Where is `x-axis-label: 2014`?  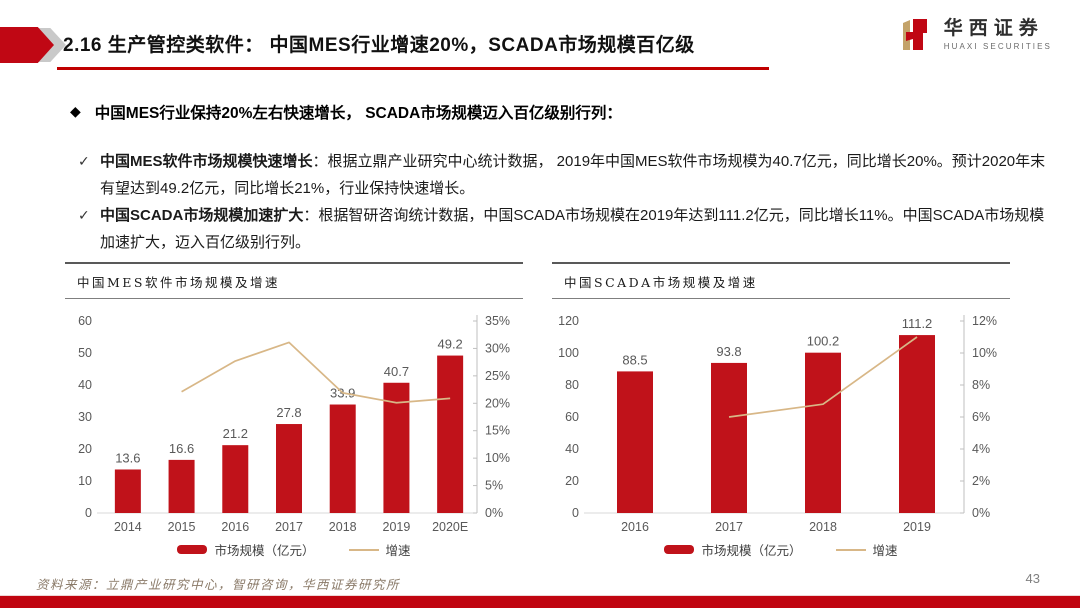
x-axis-label: 2014 is located at coordinates (128, 527).